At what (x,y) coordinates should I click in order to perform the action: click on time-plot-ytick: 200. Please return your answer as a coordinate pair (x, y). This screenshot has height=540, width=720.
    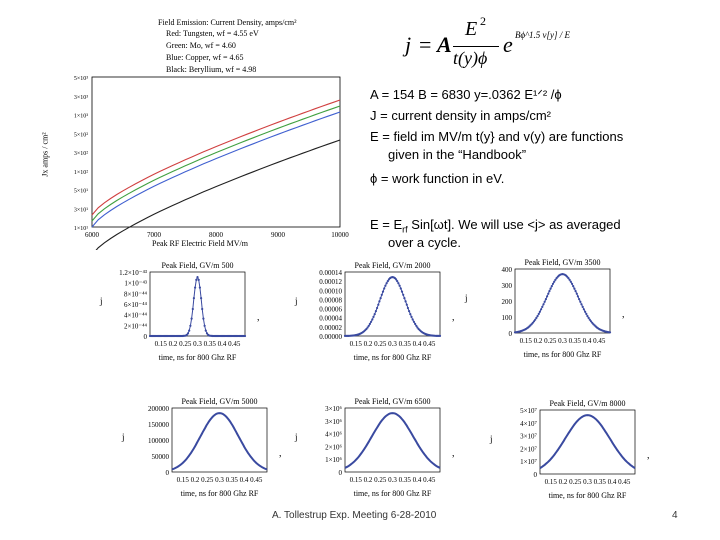
    Looking at the image, I should click on (507, 302).